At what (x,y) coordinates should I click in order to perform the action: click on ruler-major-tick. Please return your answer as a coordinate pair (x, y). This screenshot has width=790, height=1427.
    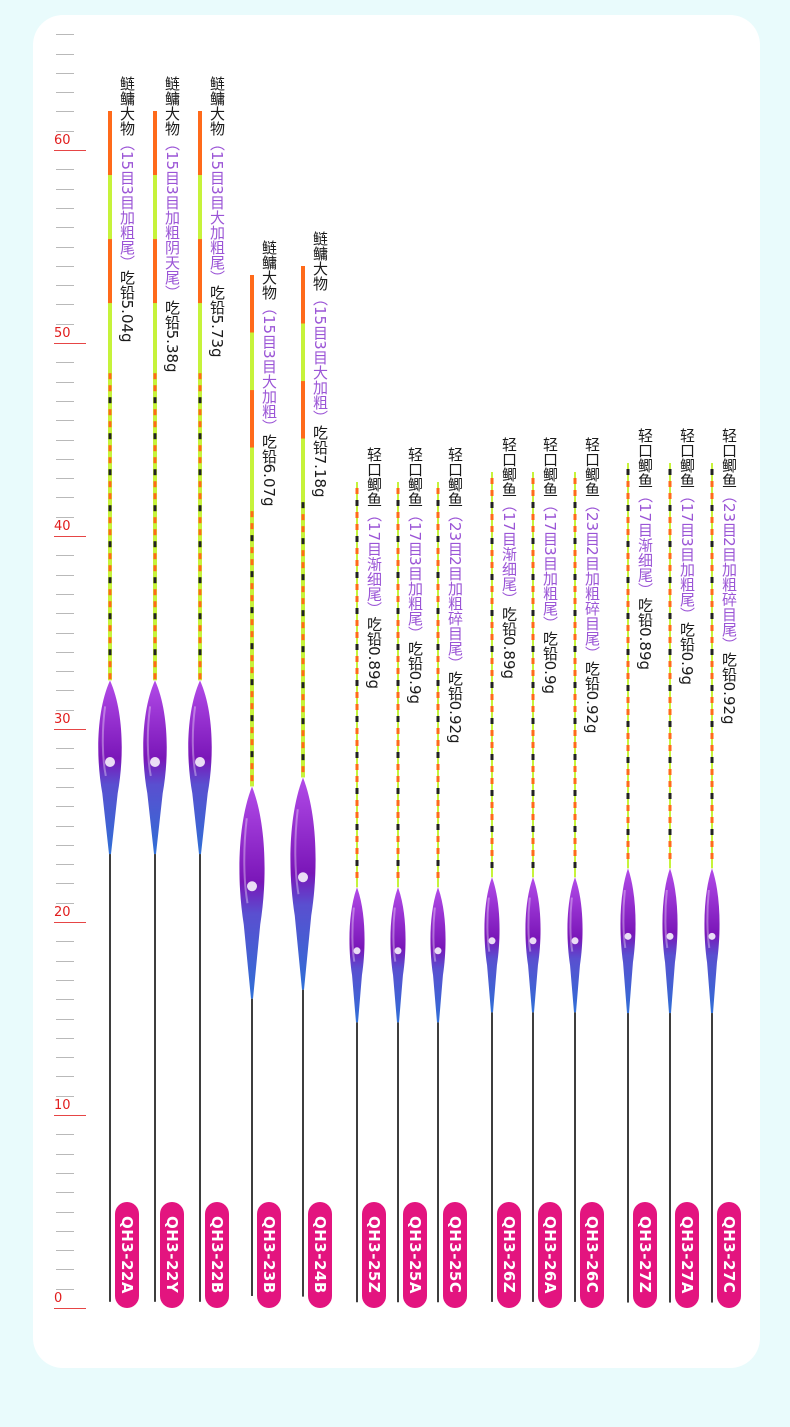
    Looking at the image, I should click on (70, 343).